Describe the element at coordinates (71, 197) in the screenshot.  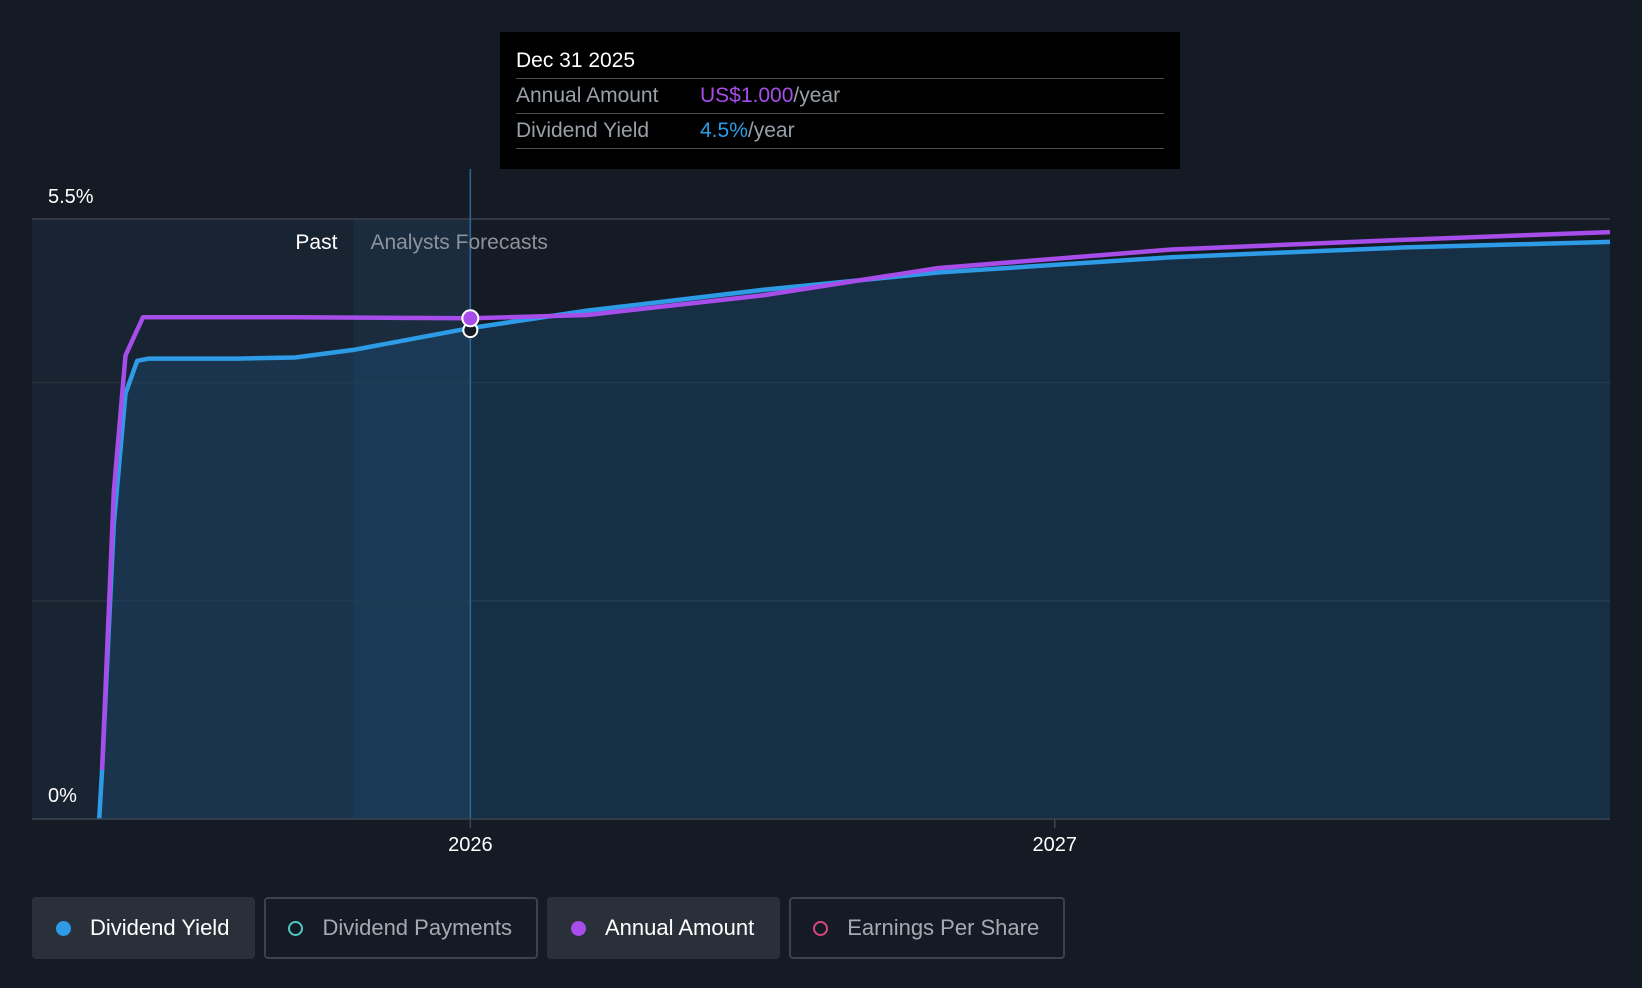
I see `y-axis-max-label: 5.5%` at that location.